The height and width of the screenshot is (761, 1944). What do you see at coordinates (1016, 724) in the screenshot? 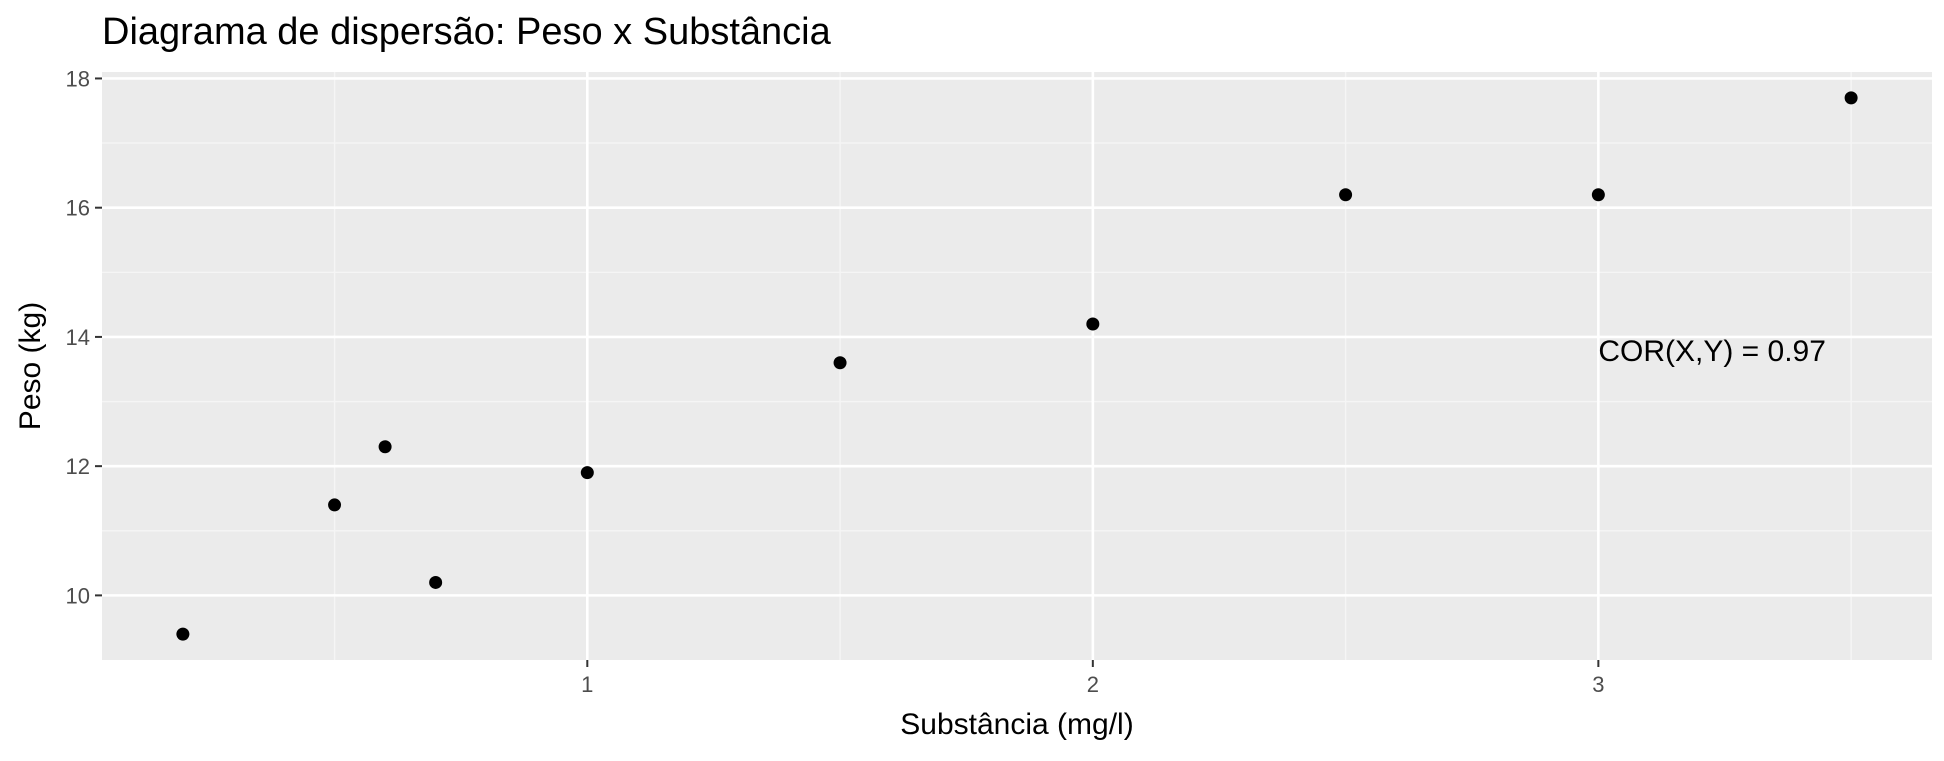
I see `x-axis-title: Substância (mg/l)` at bounding box center [1016, 724].